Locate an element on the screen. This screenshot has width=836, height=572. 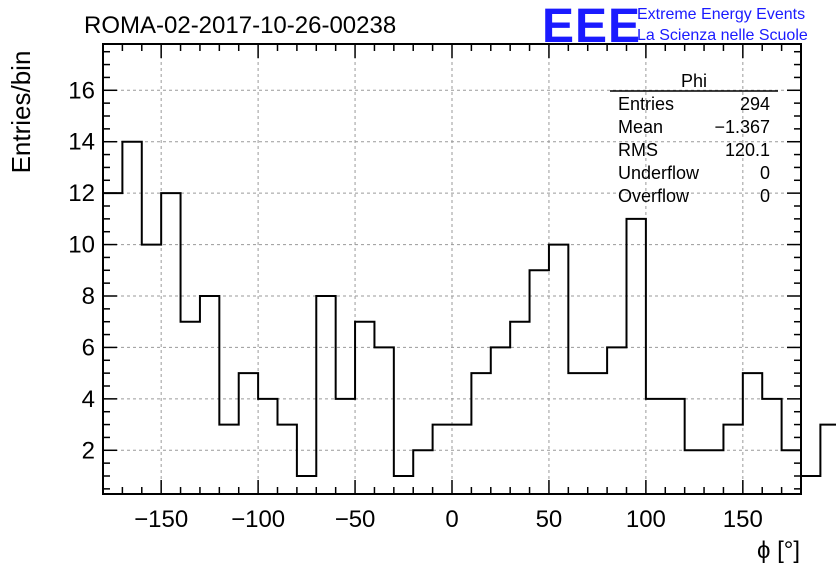
stats-value: 120.1 is located at coordinates (747, 150).